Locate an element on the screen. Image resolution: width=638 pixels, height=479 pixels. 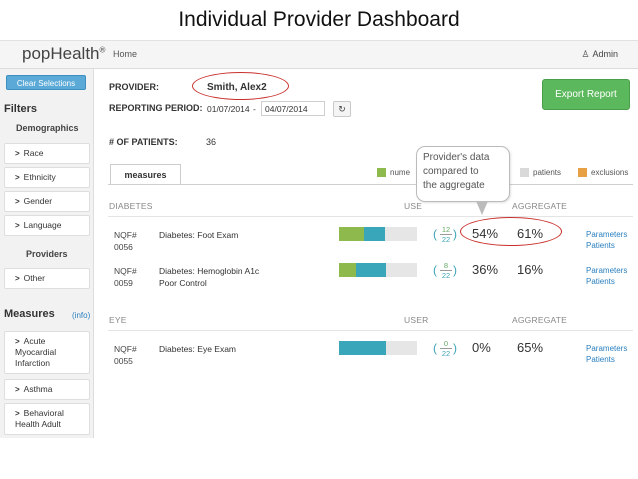
reporting-period-label: REPORTING PERIOD: is located at coordinates (156, 108).